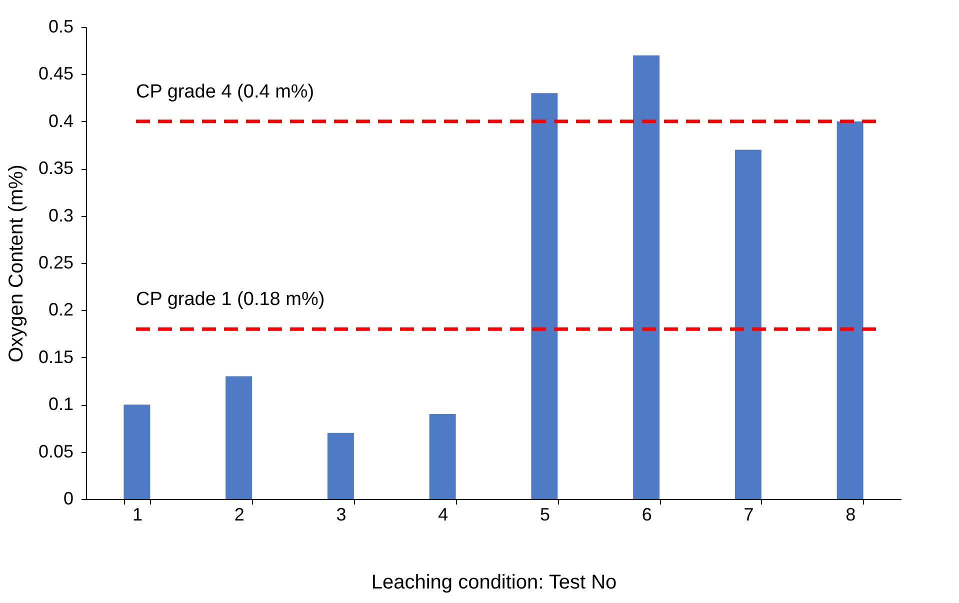 Image resolution: width=959 pixels, height=603 pixels. I want to click on x-tick-label: 8, so click(851, 514).